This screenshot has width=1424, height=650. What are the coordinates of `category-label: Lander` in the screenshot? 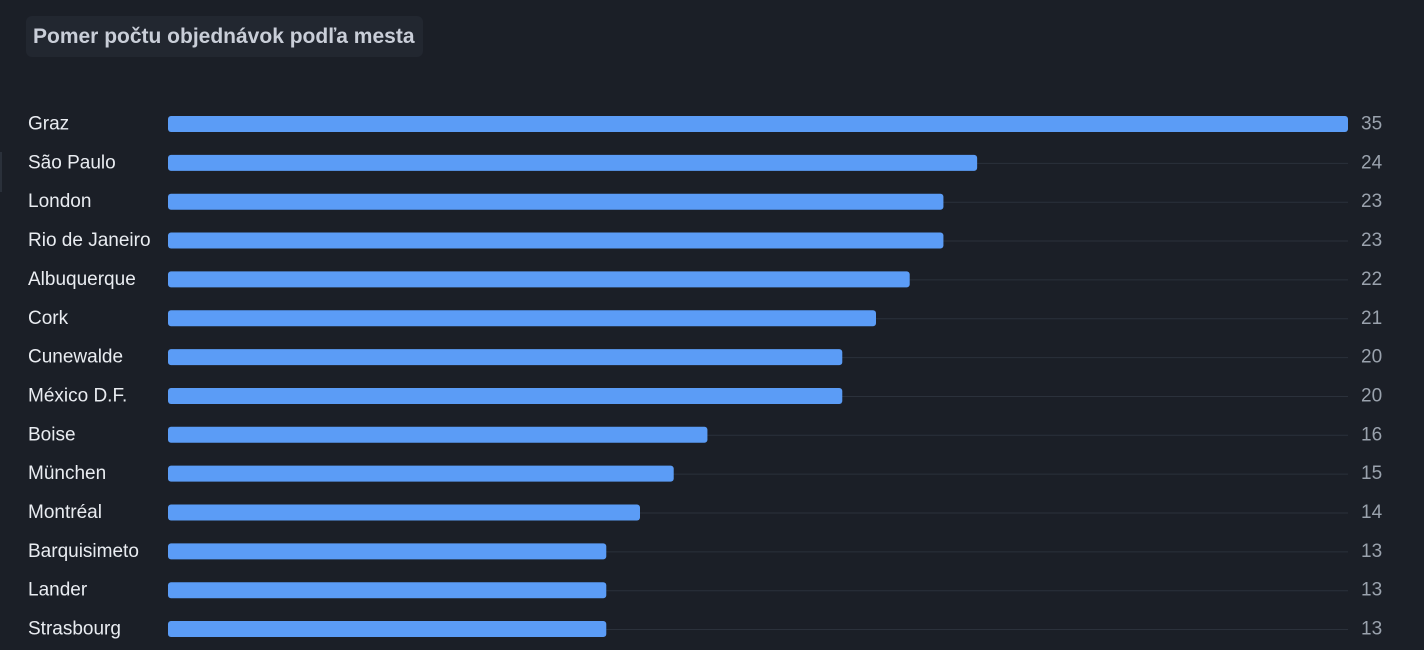 It's located at (58, 590).